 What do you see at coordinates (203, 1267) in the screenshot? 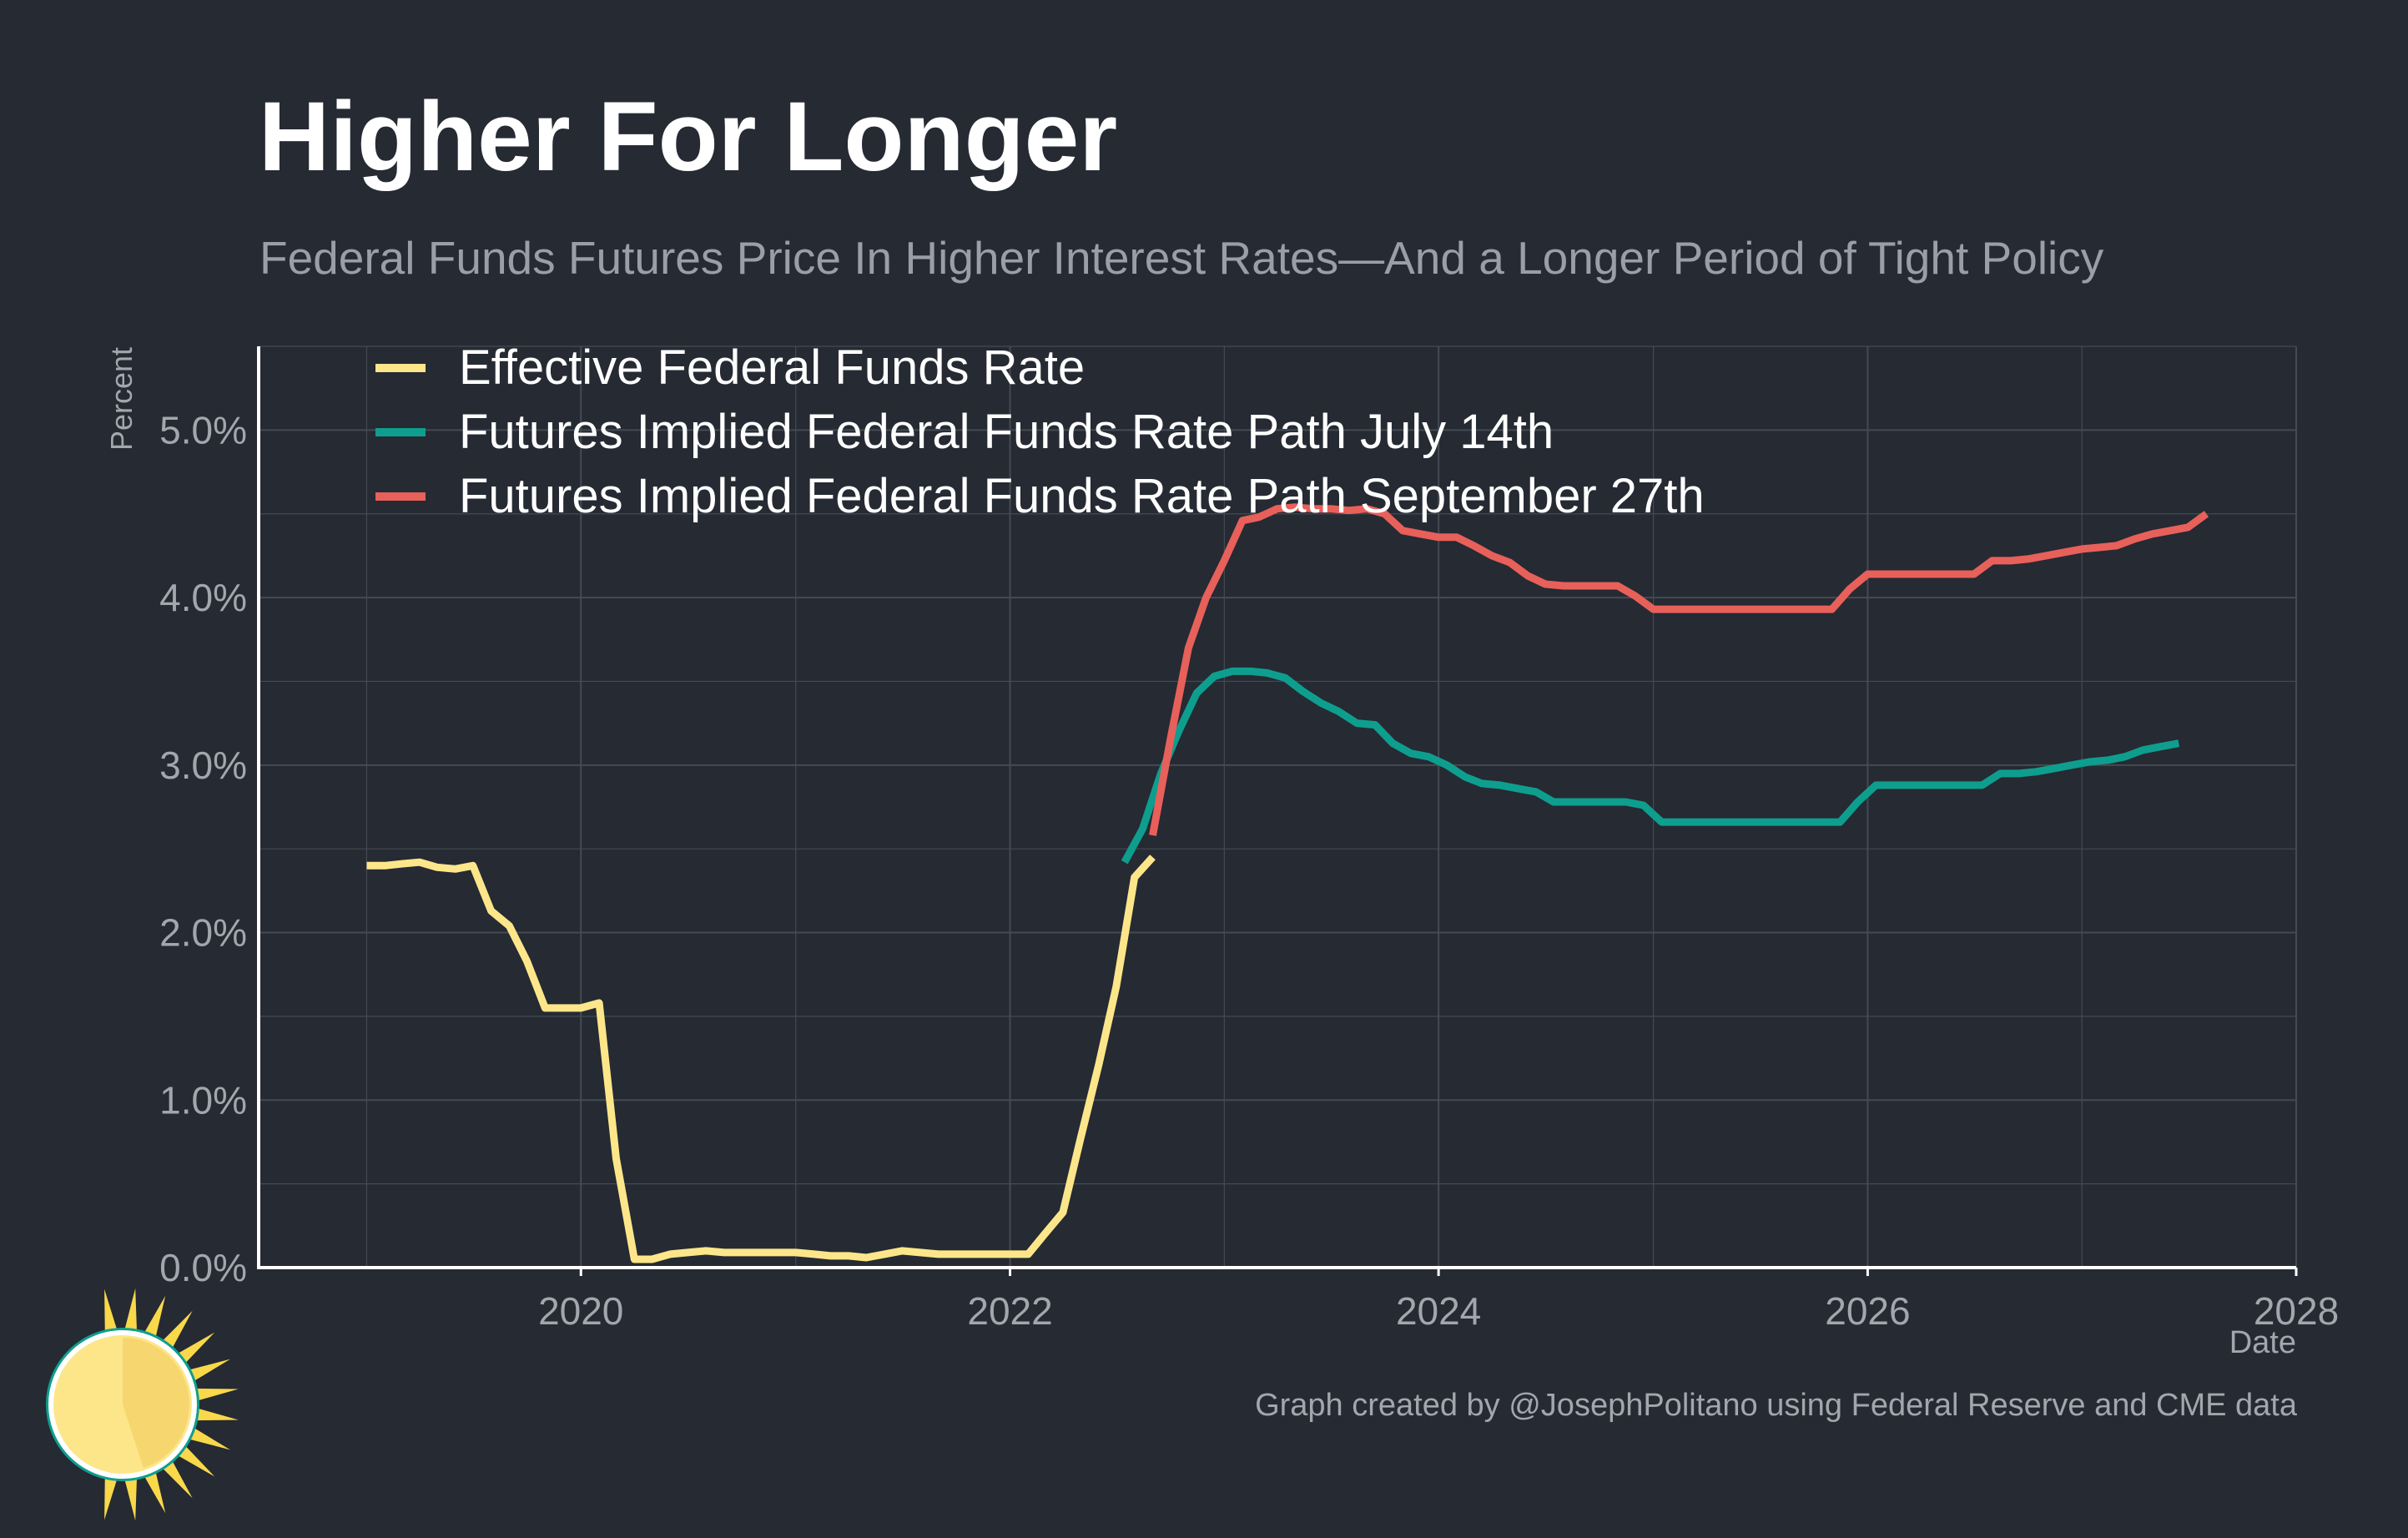
I see `y-tick-label: 0.0%` at bounding box center [203, 1267].